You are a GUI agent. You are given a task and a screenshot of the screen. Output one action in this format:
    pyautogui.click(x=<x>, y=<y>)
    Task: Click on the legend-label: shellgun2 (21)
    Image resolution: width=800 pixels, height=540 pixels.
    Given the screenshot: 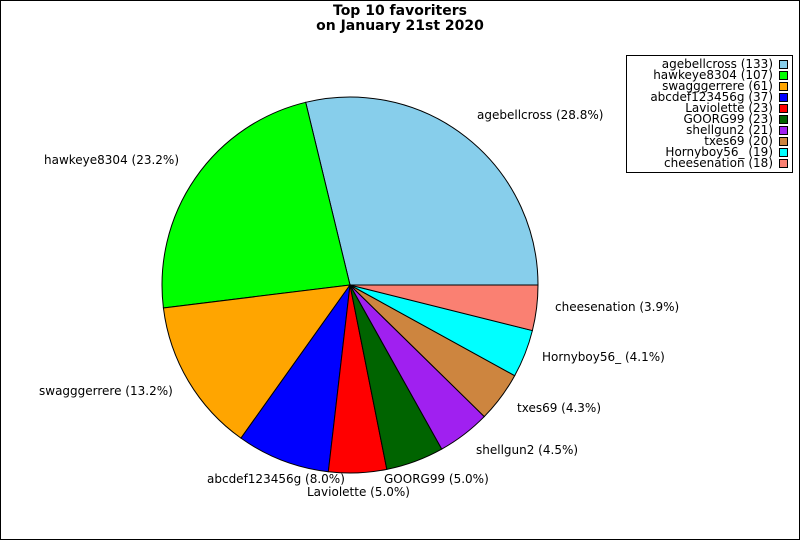 What is the action you would take?
    pyautogui.click(x=729, y=130)
    